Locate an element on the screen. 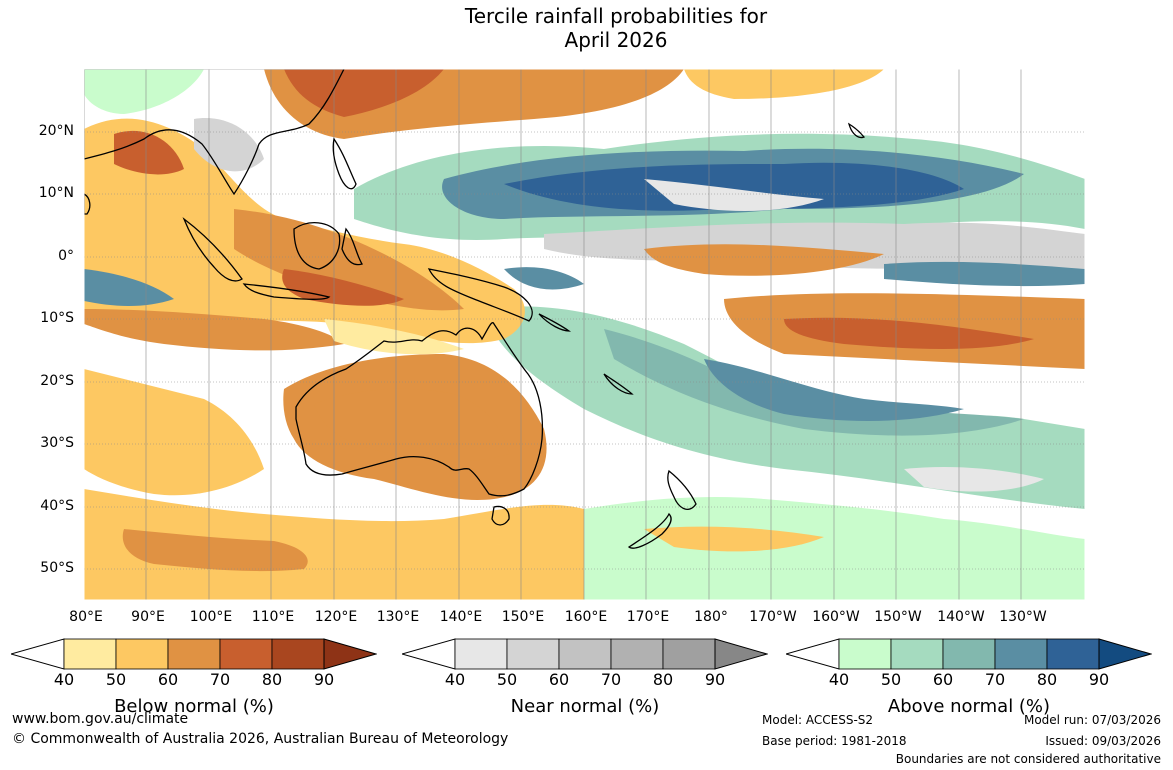  issued-date: Issued: 09/03/2026 is located at coordinates (1103, 741).